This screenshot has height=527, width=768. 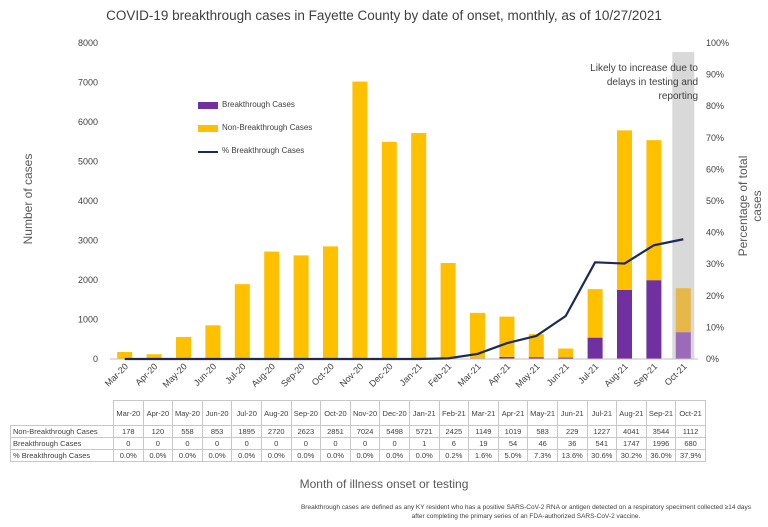 I want to click on y-tick-label-right: 10%, so click(x=715, y=327).